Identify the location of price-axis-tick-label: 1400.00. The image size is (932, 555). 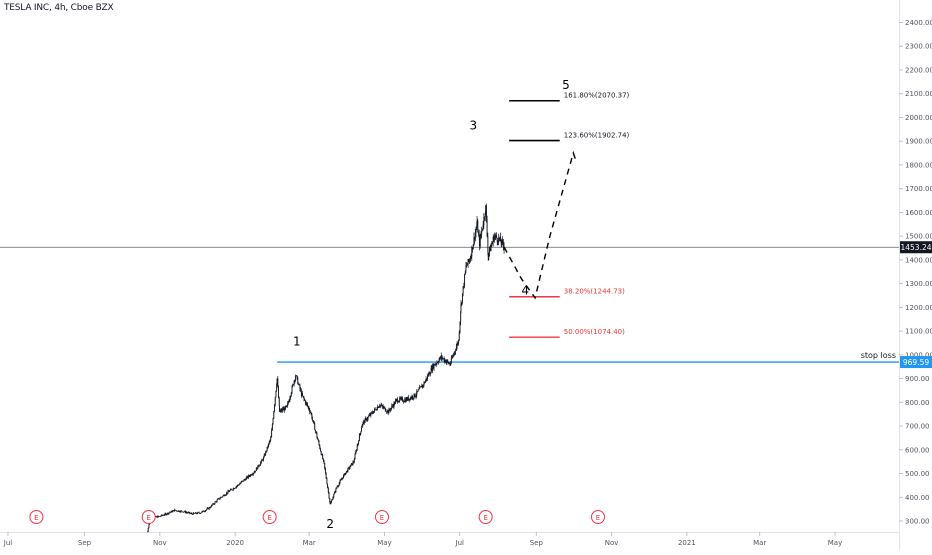
(918, 260).